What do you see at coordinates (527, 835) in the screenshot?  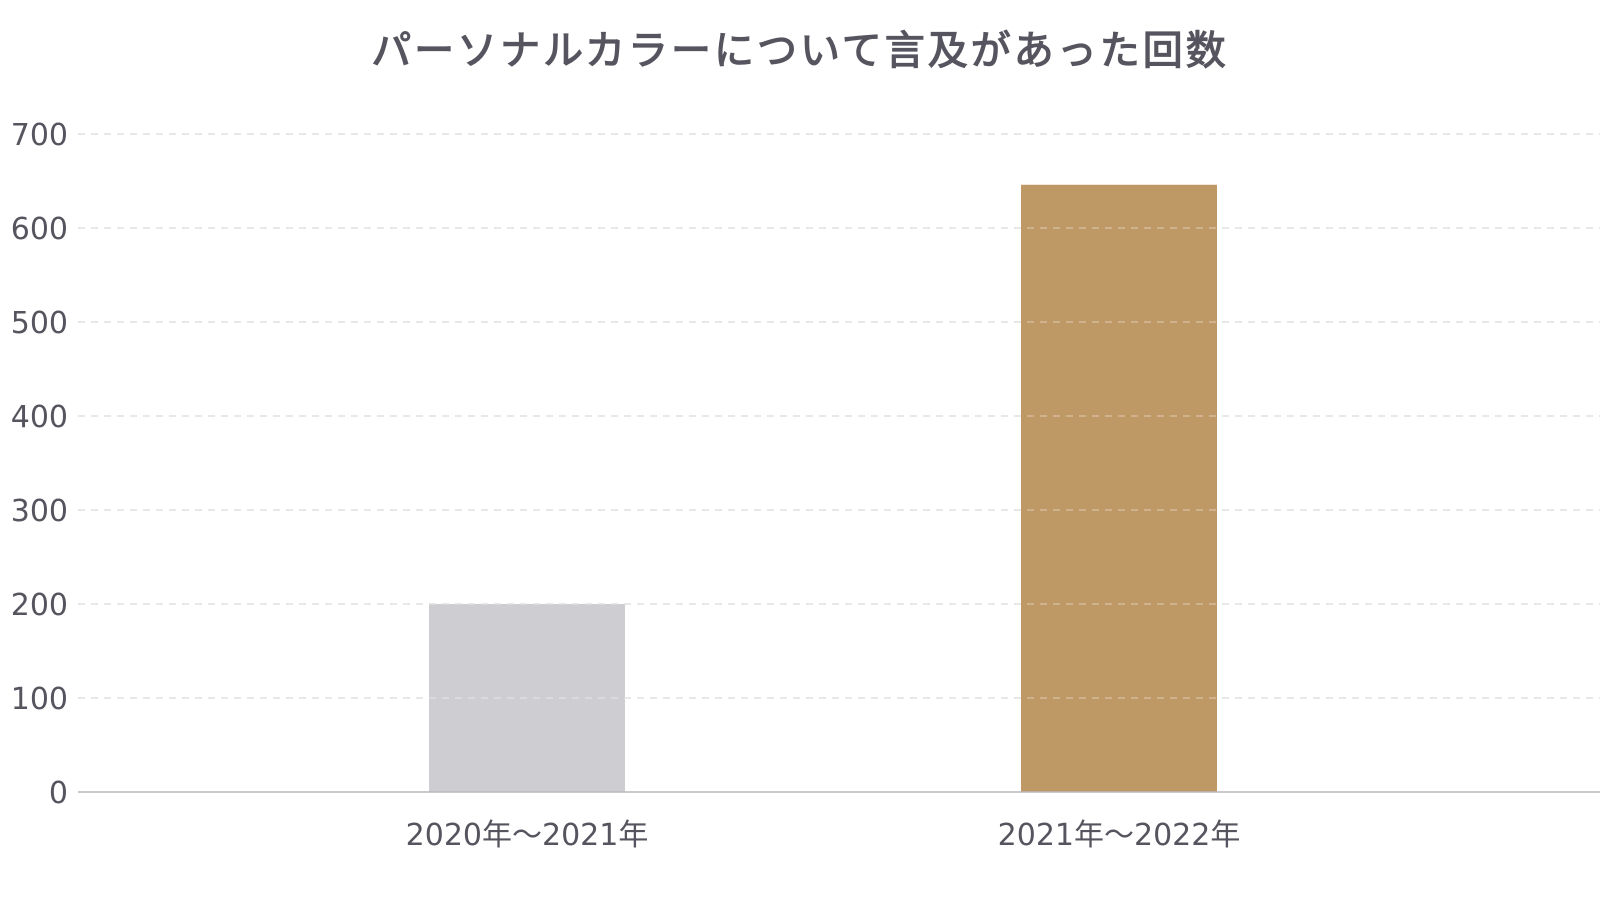 I see `x-category-label: 2020年〜2021年` at bounding box center [527, 835].